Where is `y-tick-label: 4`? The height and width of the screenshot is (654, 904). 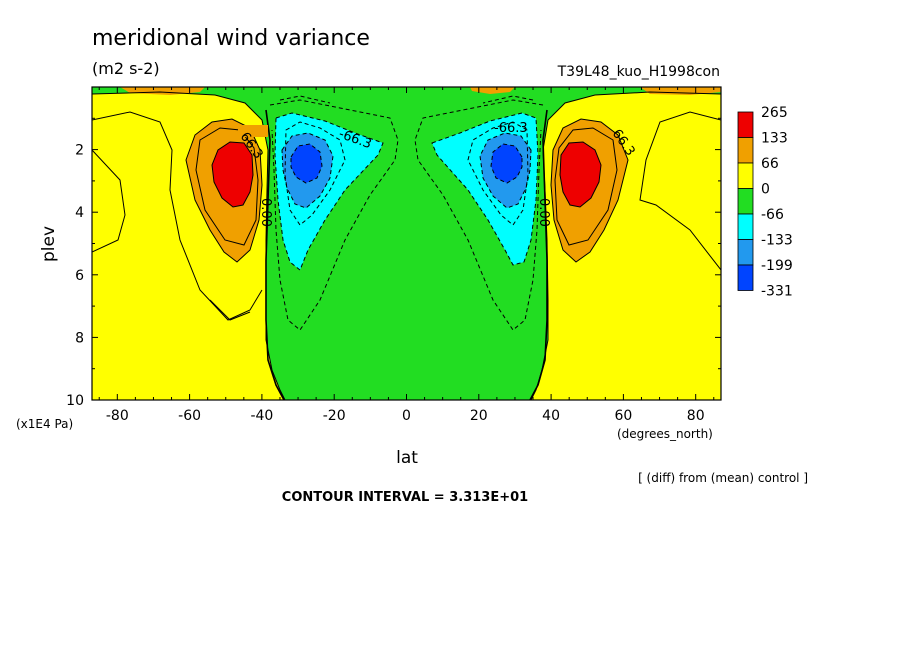 y-tick-label: 4 is located at coordinates (79, 213).